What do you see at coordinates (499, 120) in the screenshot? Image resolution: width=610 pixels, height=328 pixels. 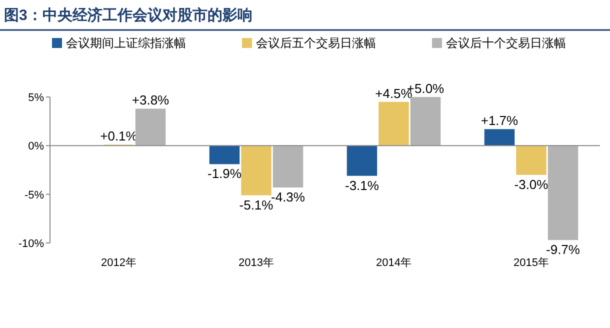 I see `data-label: +1.7%` at bounding box center [499, 120].